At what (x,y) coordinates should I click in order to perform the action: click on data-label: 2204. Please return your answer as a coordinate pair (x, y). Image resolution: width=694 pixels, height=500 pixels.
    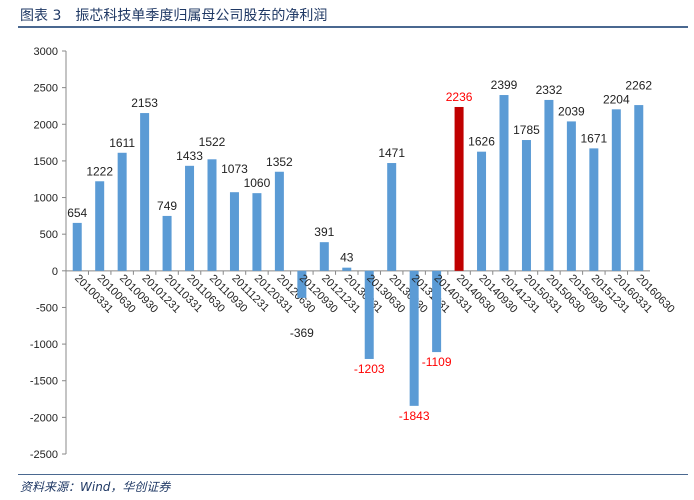
    Looking at the image, I should click on (616, 99).